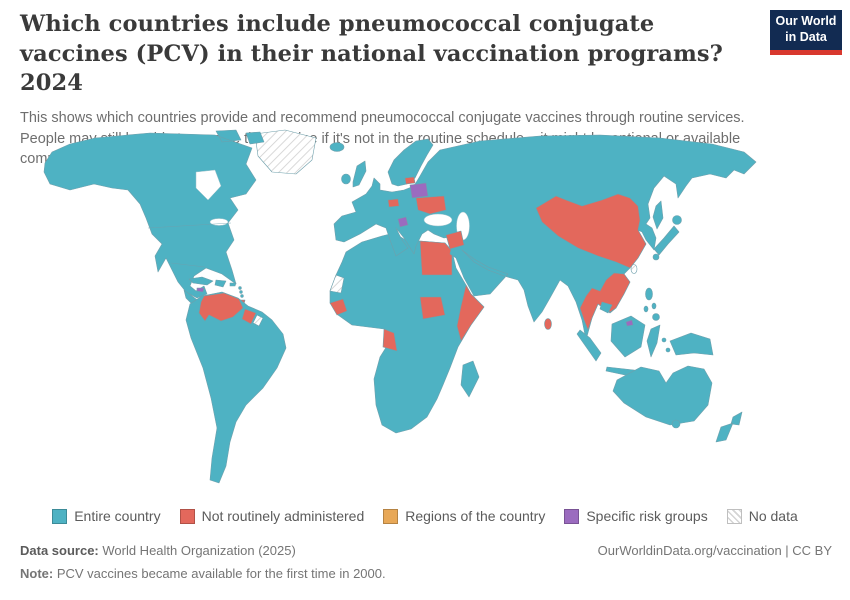 The width and height of the screenshot is (850, 600). I want to click on legend-label: Specific risk groups, so click(647, 516).